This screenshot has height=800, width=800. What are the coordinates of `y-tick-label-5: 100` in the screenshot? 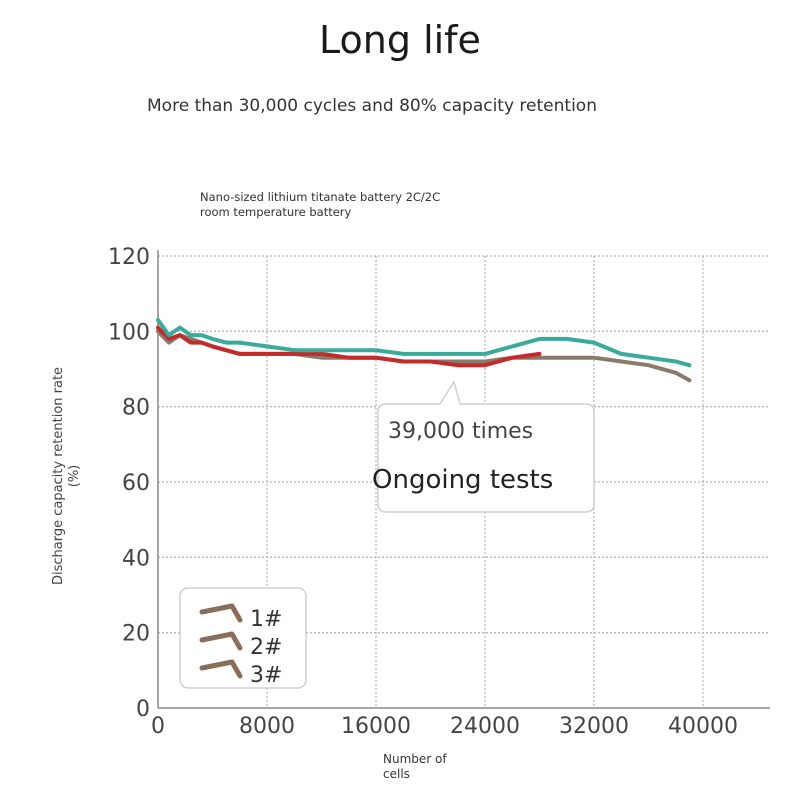 It's located at (129, 332).